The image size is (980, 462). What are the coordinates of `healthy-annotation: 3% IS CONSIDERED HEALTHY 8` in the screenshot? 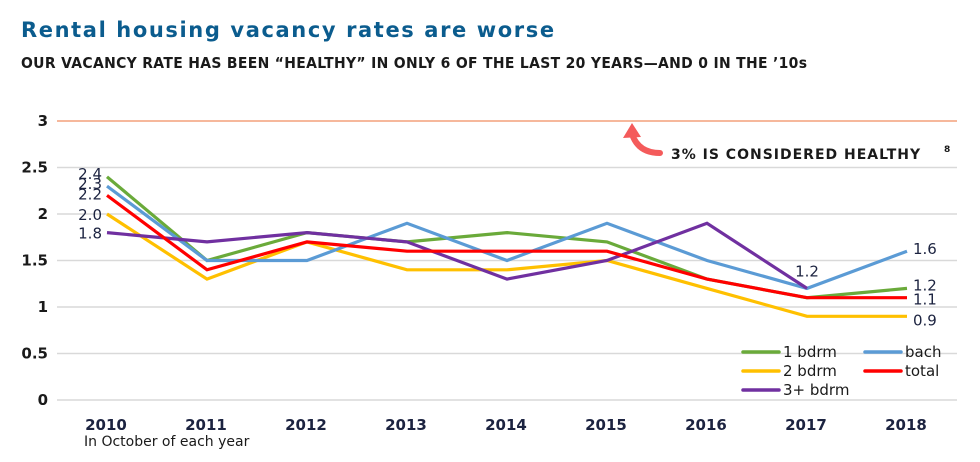 It's located at (786, 143).